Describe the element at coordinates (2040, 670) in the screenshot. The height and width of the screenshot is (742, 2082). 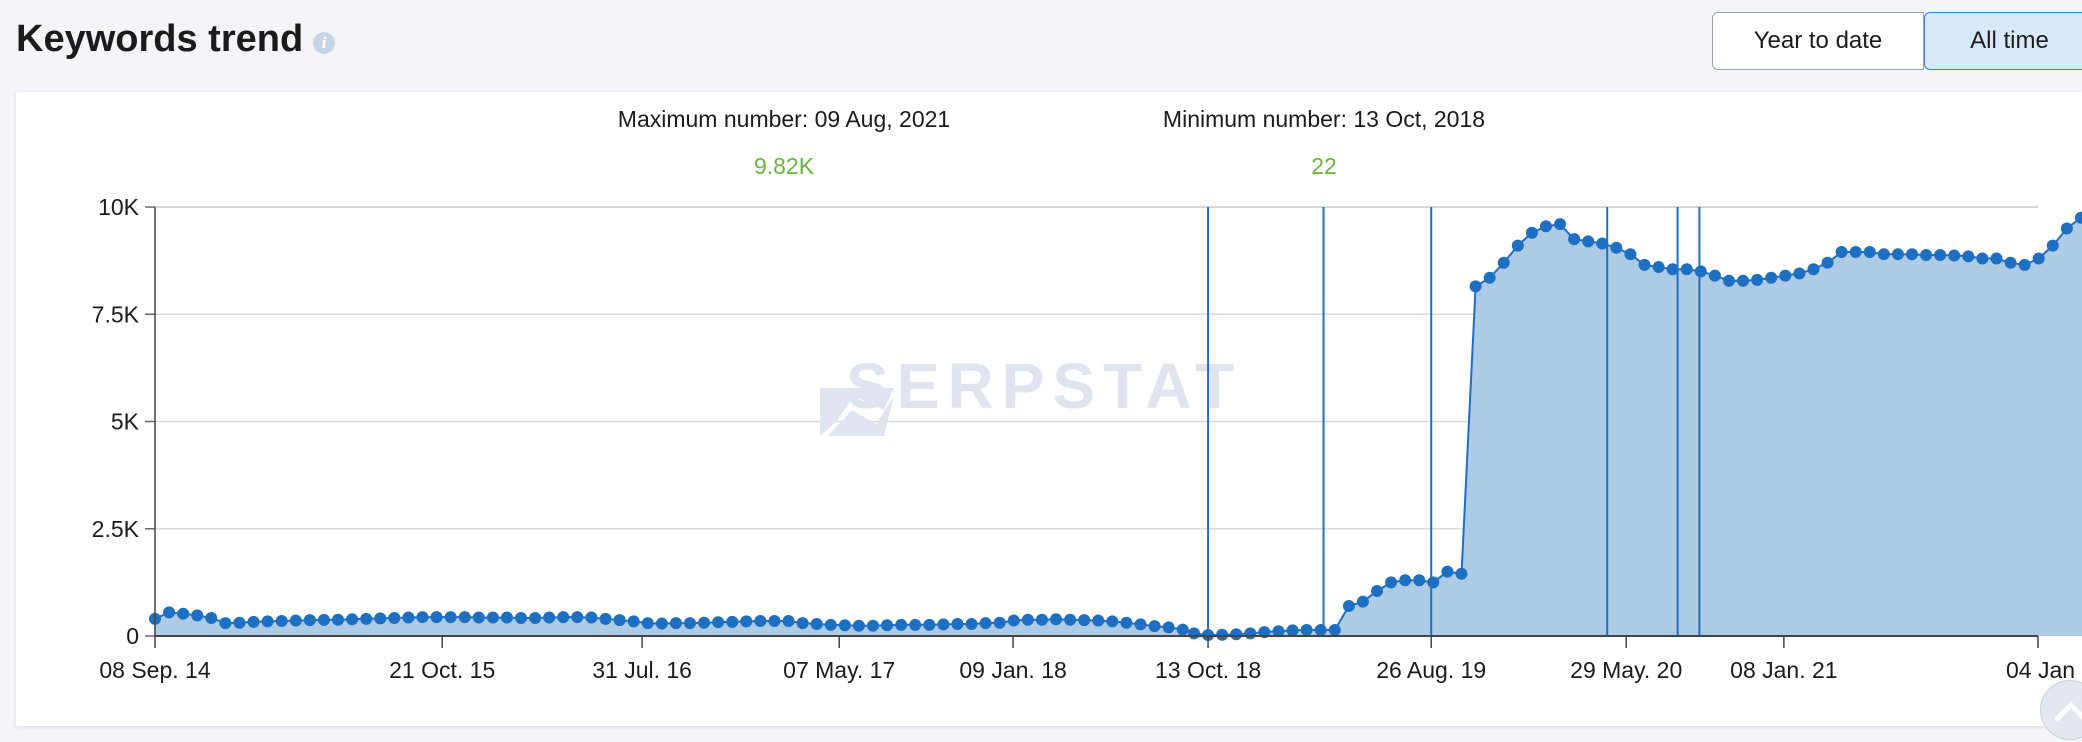
I see `x-tick-label: 04 Jan` at that location.